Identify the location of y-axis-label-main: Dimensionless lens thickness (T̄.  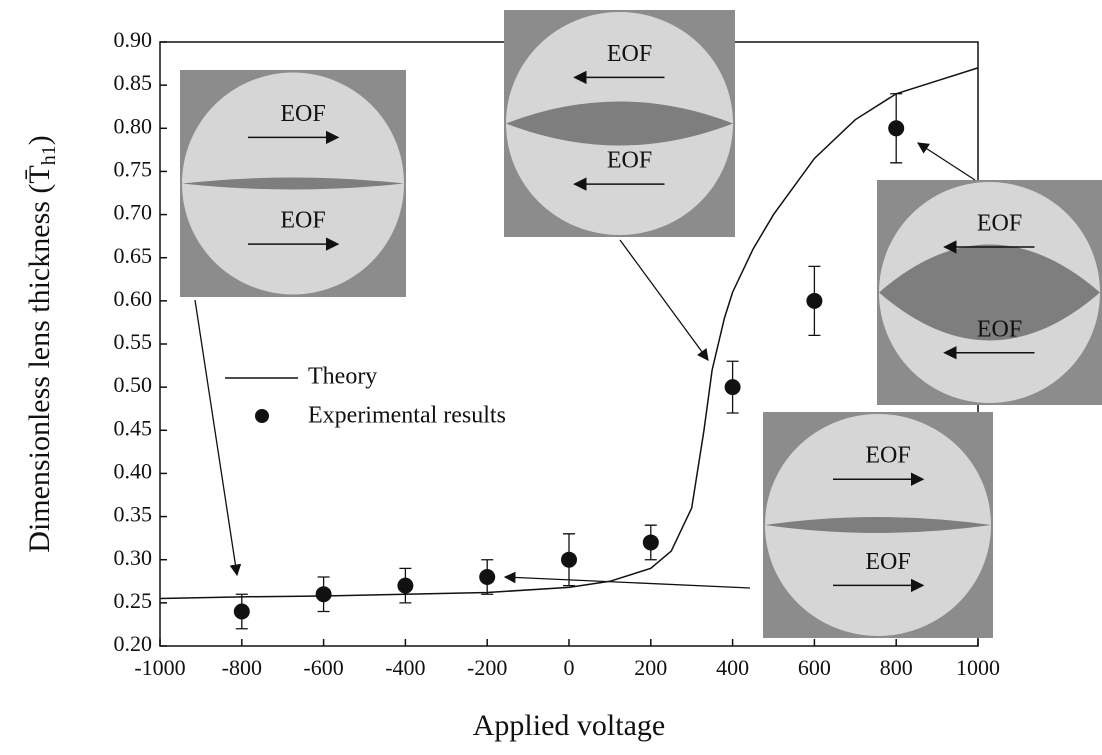
(39, 358).